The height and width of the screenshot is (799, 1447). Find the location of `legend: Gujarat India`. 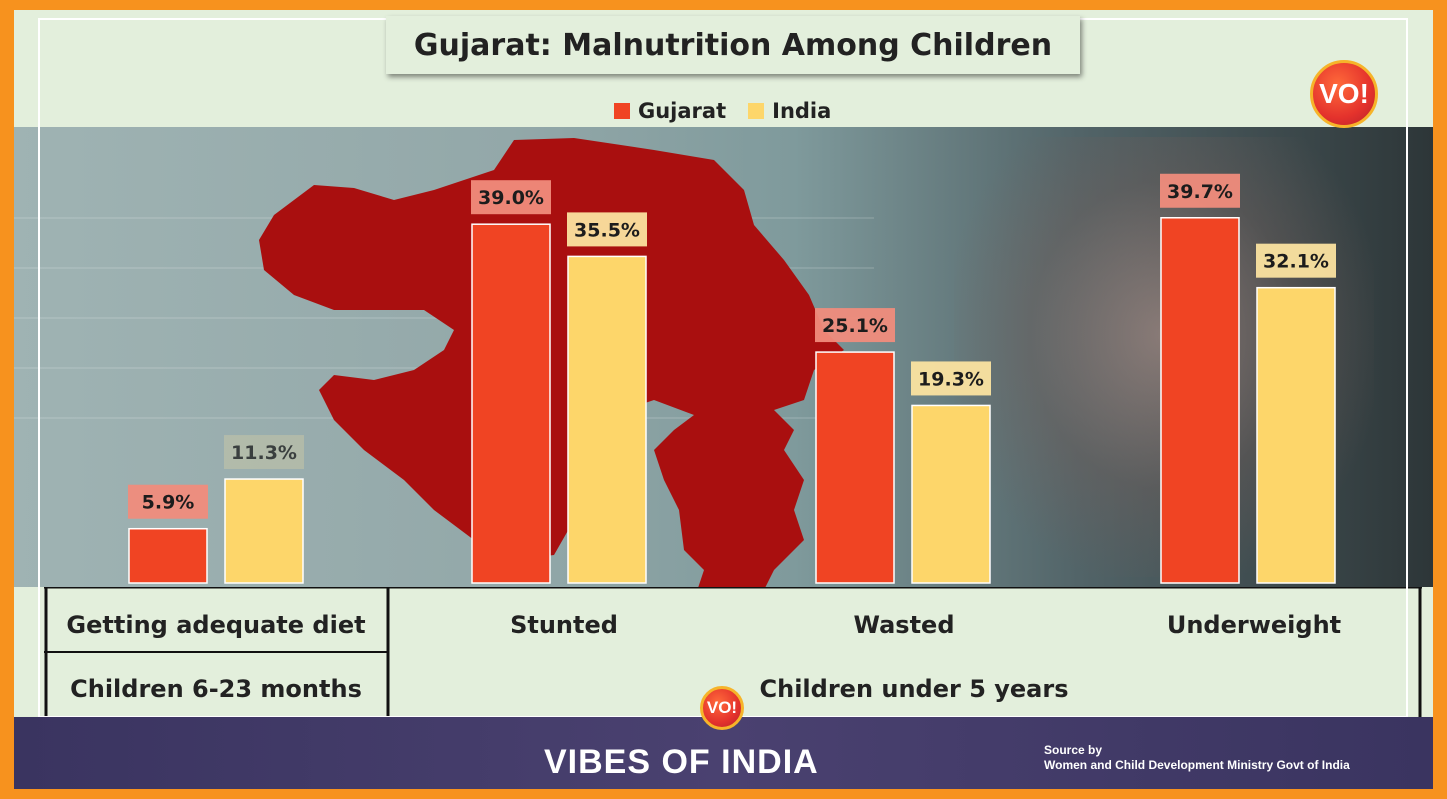

legend: Gujarat India is located at coordinates (722, 111).